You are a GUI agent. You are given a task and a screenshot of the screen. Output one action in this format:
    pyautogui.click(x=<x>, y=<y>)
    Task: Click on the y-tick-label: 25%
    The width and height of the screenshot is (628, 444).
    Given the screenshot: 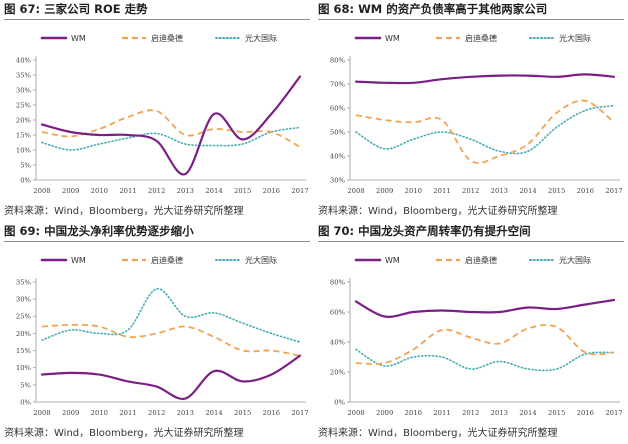 What is the action you would take?
    pyautogui.click(x=24, y=317)
    